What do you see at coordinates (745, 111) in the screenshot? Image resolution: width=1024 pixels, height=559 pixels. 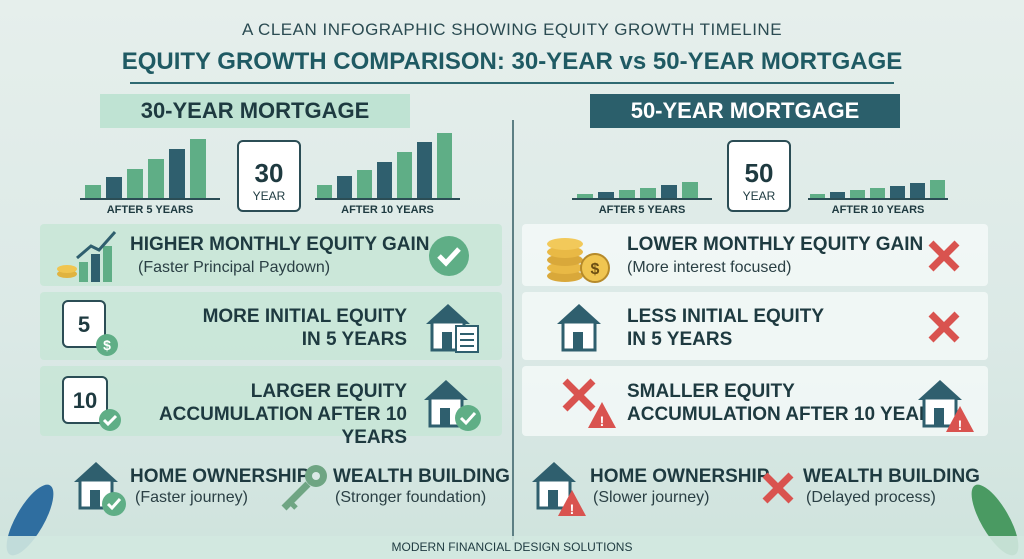 I see `column-heading: 50-YEAR MORTGAGE` at bounding box center [745, 111].